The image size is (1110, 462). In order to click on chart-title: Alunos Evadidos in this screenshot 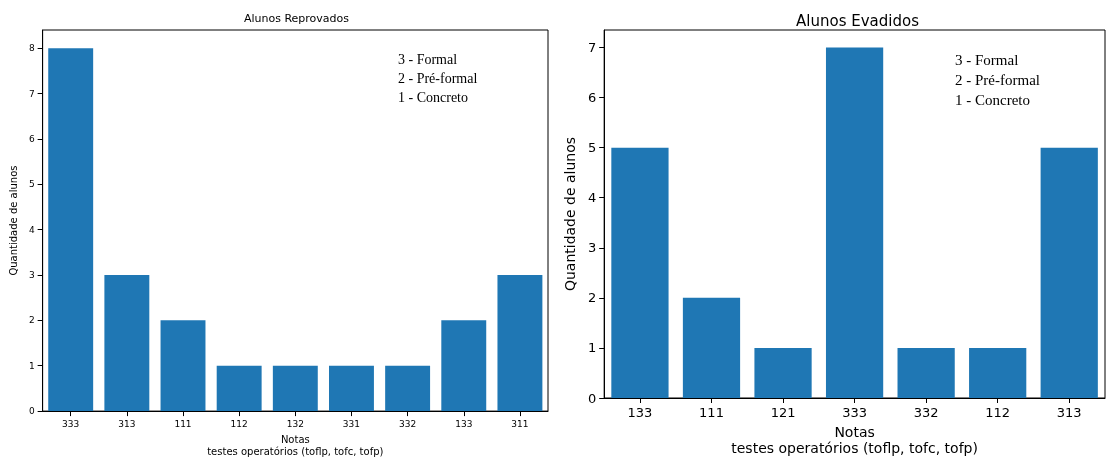, I will do `click(858, 20)`.